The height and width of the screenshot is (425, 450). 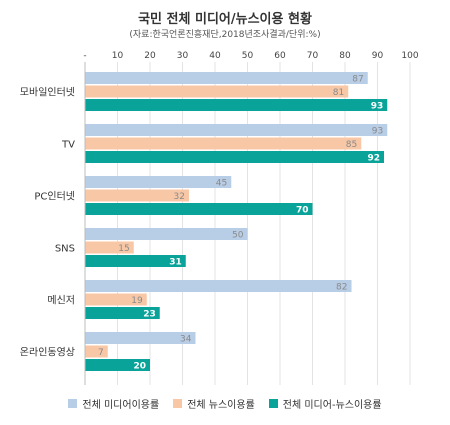 What do you see at coordinates (179, 197) in the screenshot?
I see `data-label: 32` at bounding box center [179, 197].